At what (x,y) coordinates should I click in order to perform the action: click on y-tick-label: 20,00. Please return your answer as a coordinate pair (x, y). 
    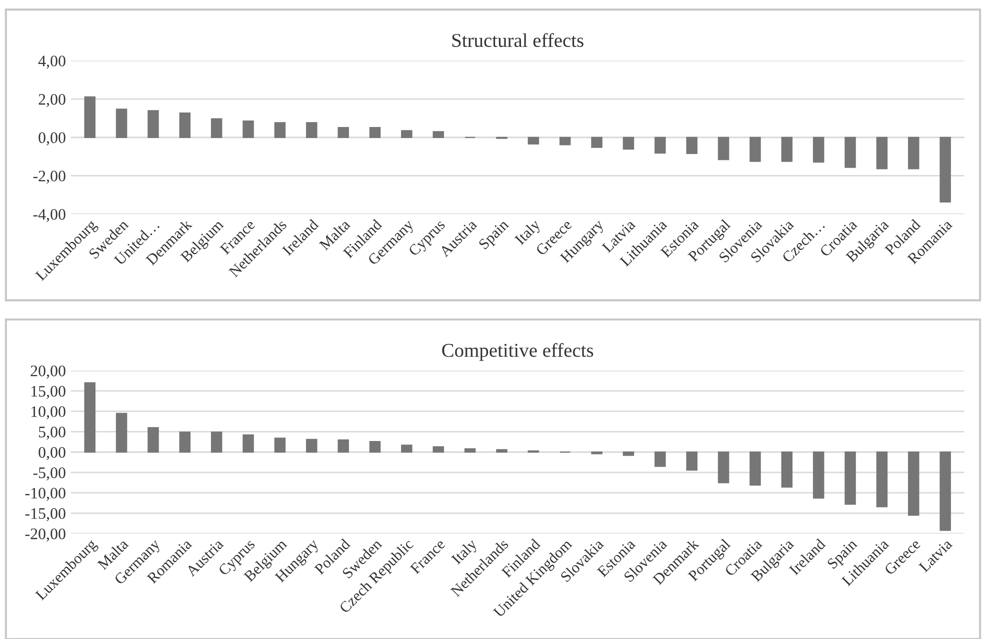
    Looking at the image, I should click on (48, 372).